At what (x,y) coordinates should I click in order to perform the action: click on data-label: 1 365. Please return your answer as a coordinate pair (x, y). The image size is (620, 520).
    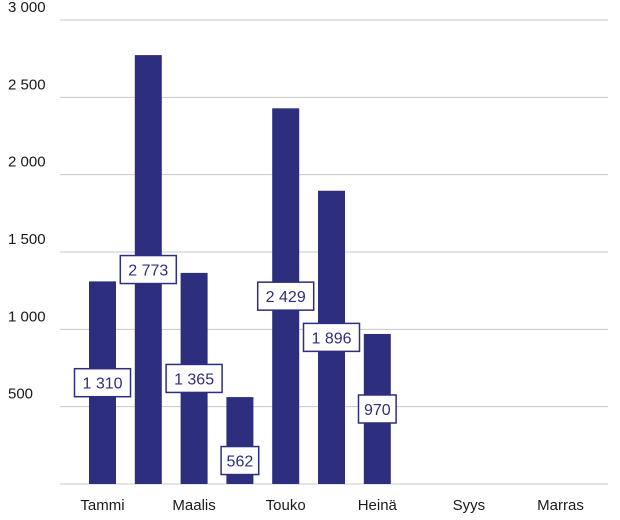
    Looking at the image, I should click on (194, 378).